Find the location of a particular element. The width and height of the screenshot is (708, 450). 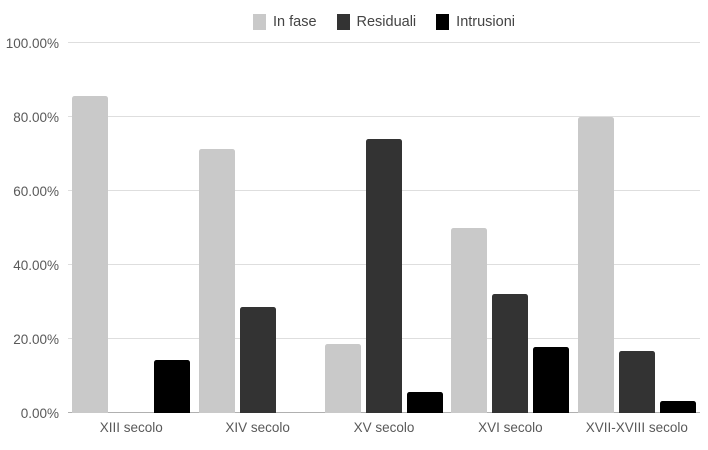

x-category-label: XVII-XVIII secolo is located at coordinates (636, 427).